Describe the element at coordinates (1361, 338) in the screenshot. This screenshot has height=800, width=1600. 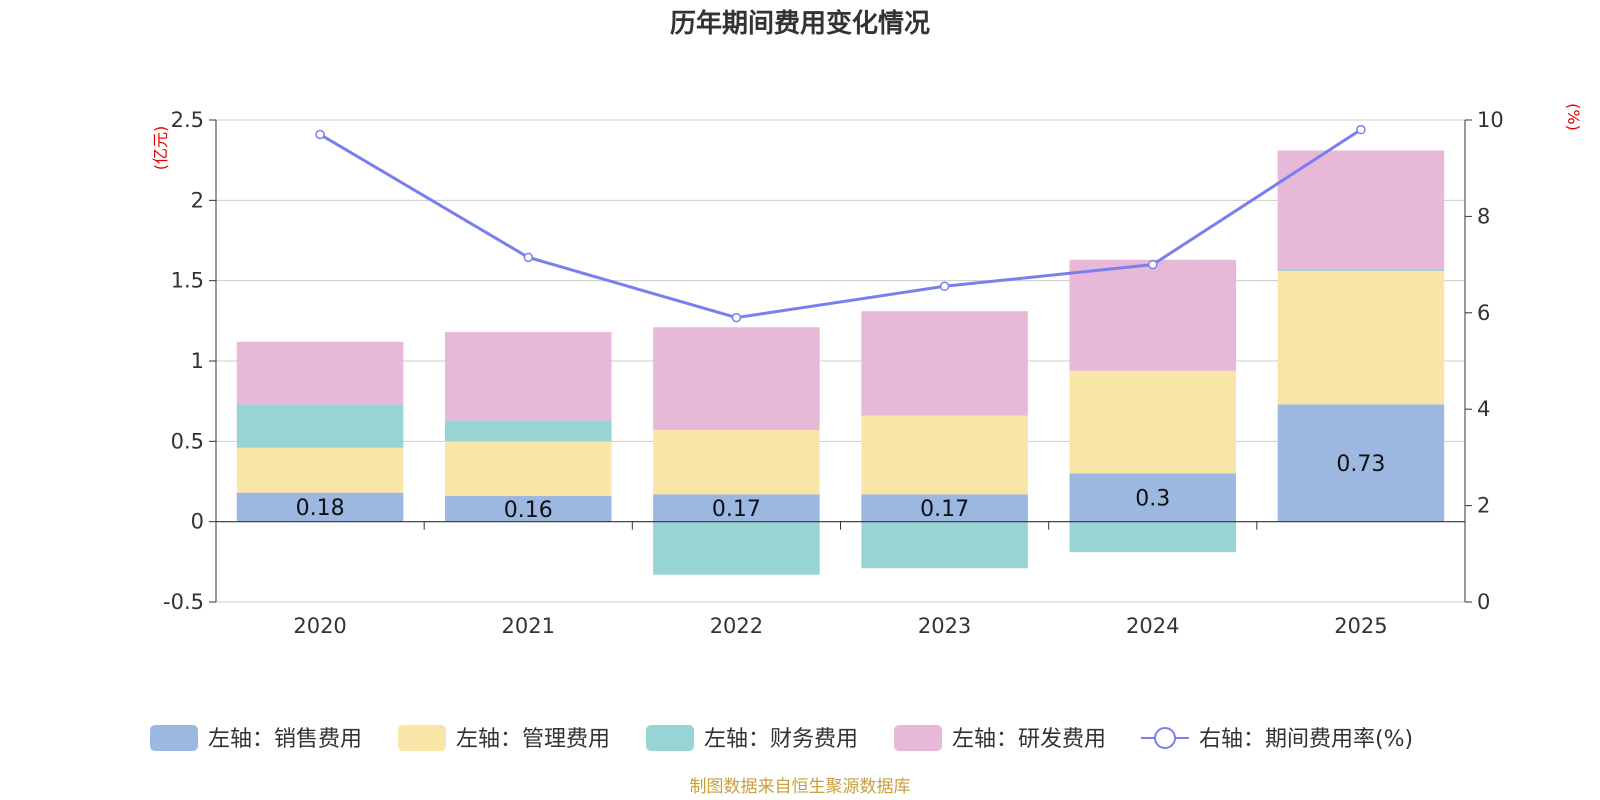
I see `bar-1-2025` at that location.